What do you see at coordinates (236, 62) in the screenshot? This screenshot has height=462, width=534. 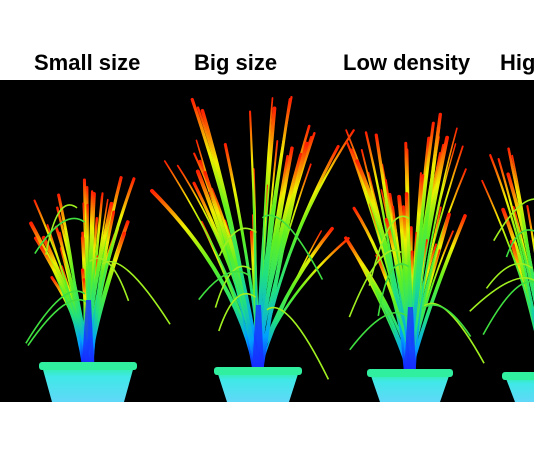 I see `label-big-size: Big size` at bounding box center [236, 62].